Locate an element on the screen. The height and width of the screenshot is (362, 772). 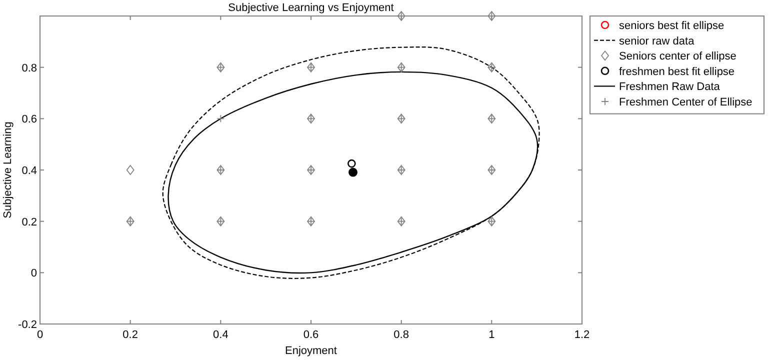
legend-label: Freshmen Raw Data is located at coordinates (670, 87).